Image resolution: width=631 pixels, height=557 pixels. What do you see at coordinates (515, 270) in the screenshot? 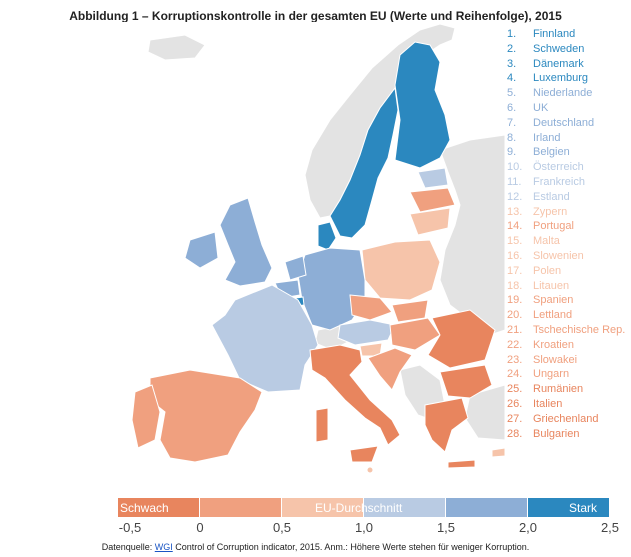
I see `ranking-number: 17.` at bounding box center [515, 270].